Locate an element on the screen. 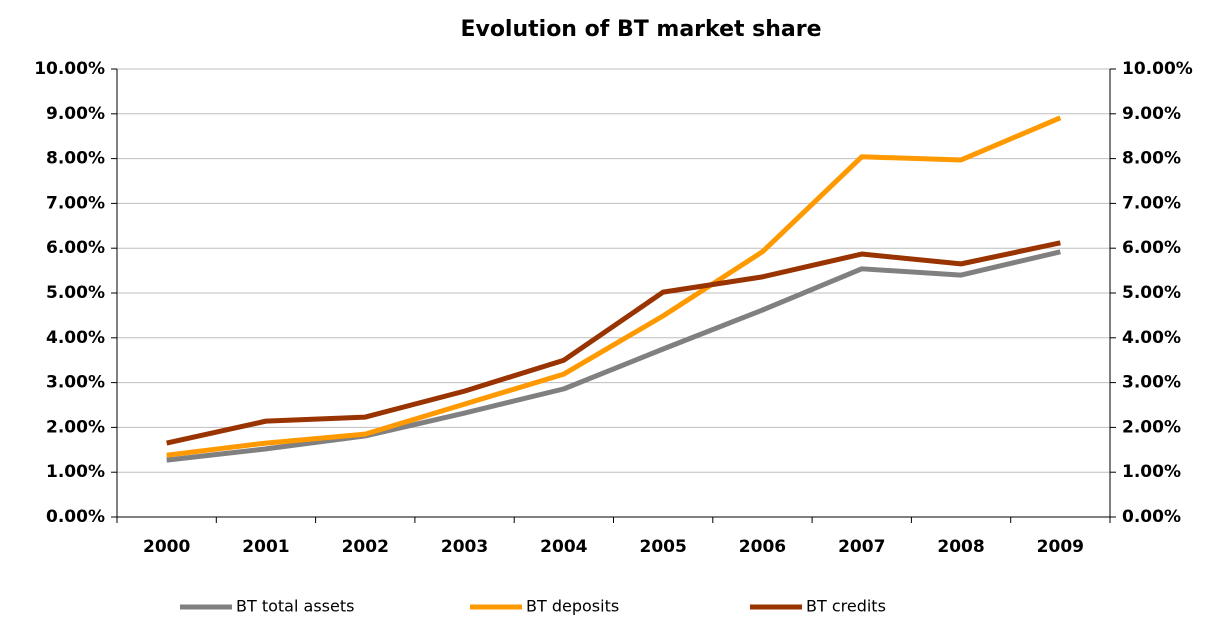 Image resolution: width=1221 pixels, height=621 pixels. legend-label: BT total assets is located at coordinates (295, 606).